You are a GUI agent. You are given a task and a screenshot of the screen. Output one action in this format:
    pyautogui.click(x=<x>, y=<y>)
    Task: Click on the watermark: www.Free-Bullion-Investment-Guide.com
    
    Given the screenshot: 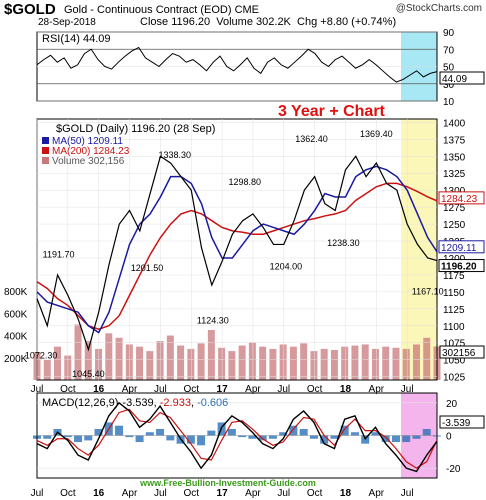 What is the action you would take?
    pyautogui.click(x=227, y=483)
    